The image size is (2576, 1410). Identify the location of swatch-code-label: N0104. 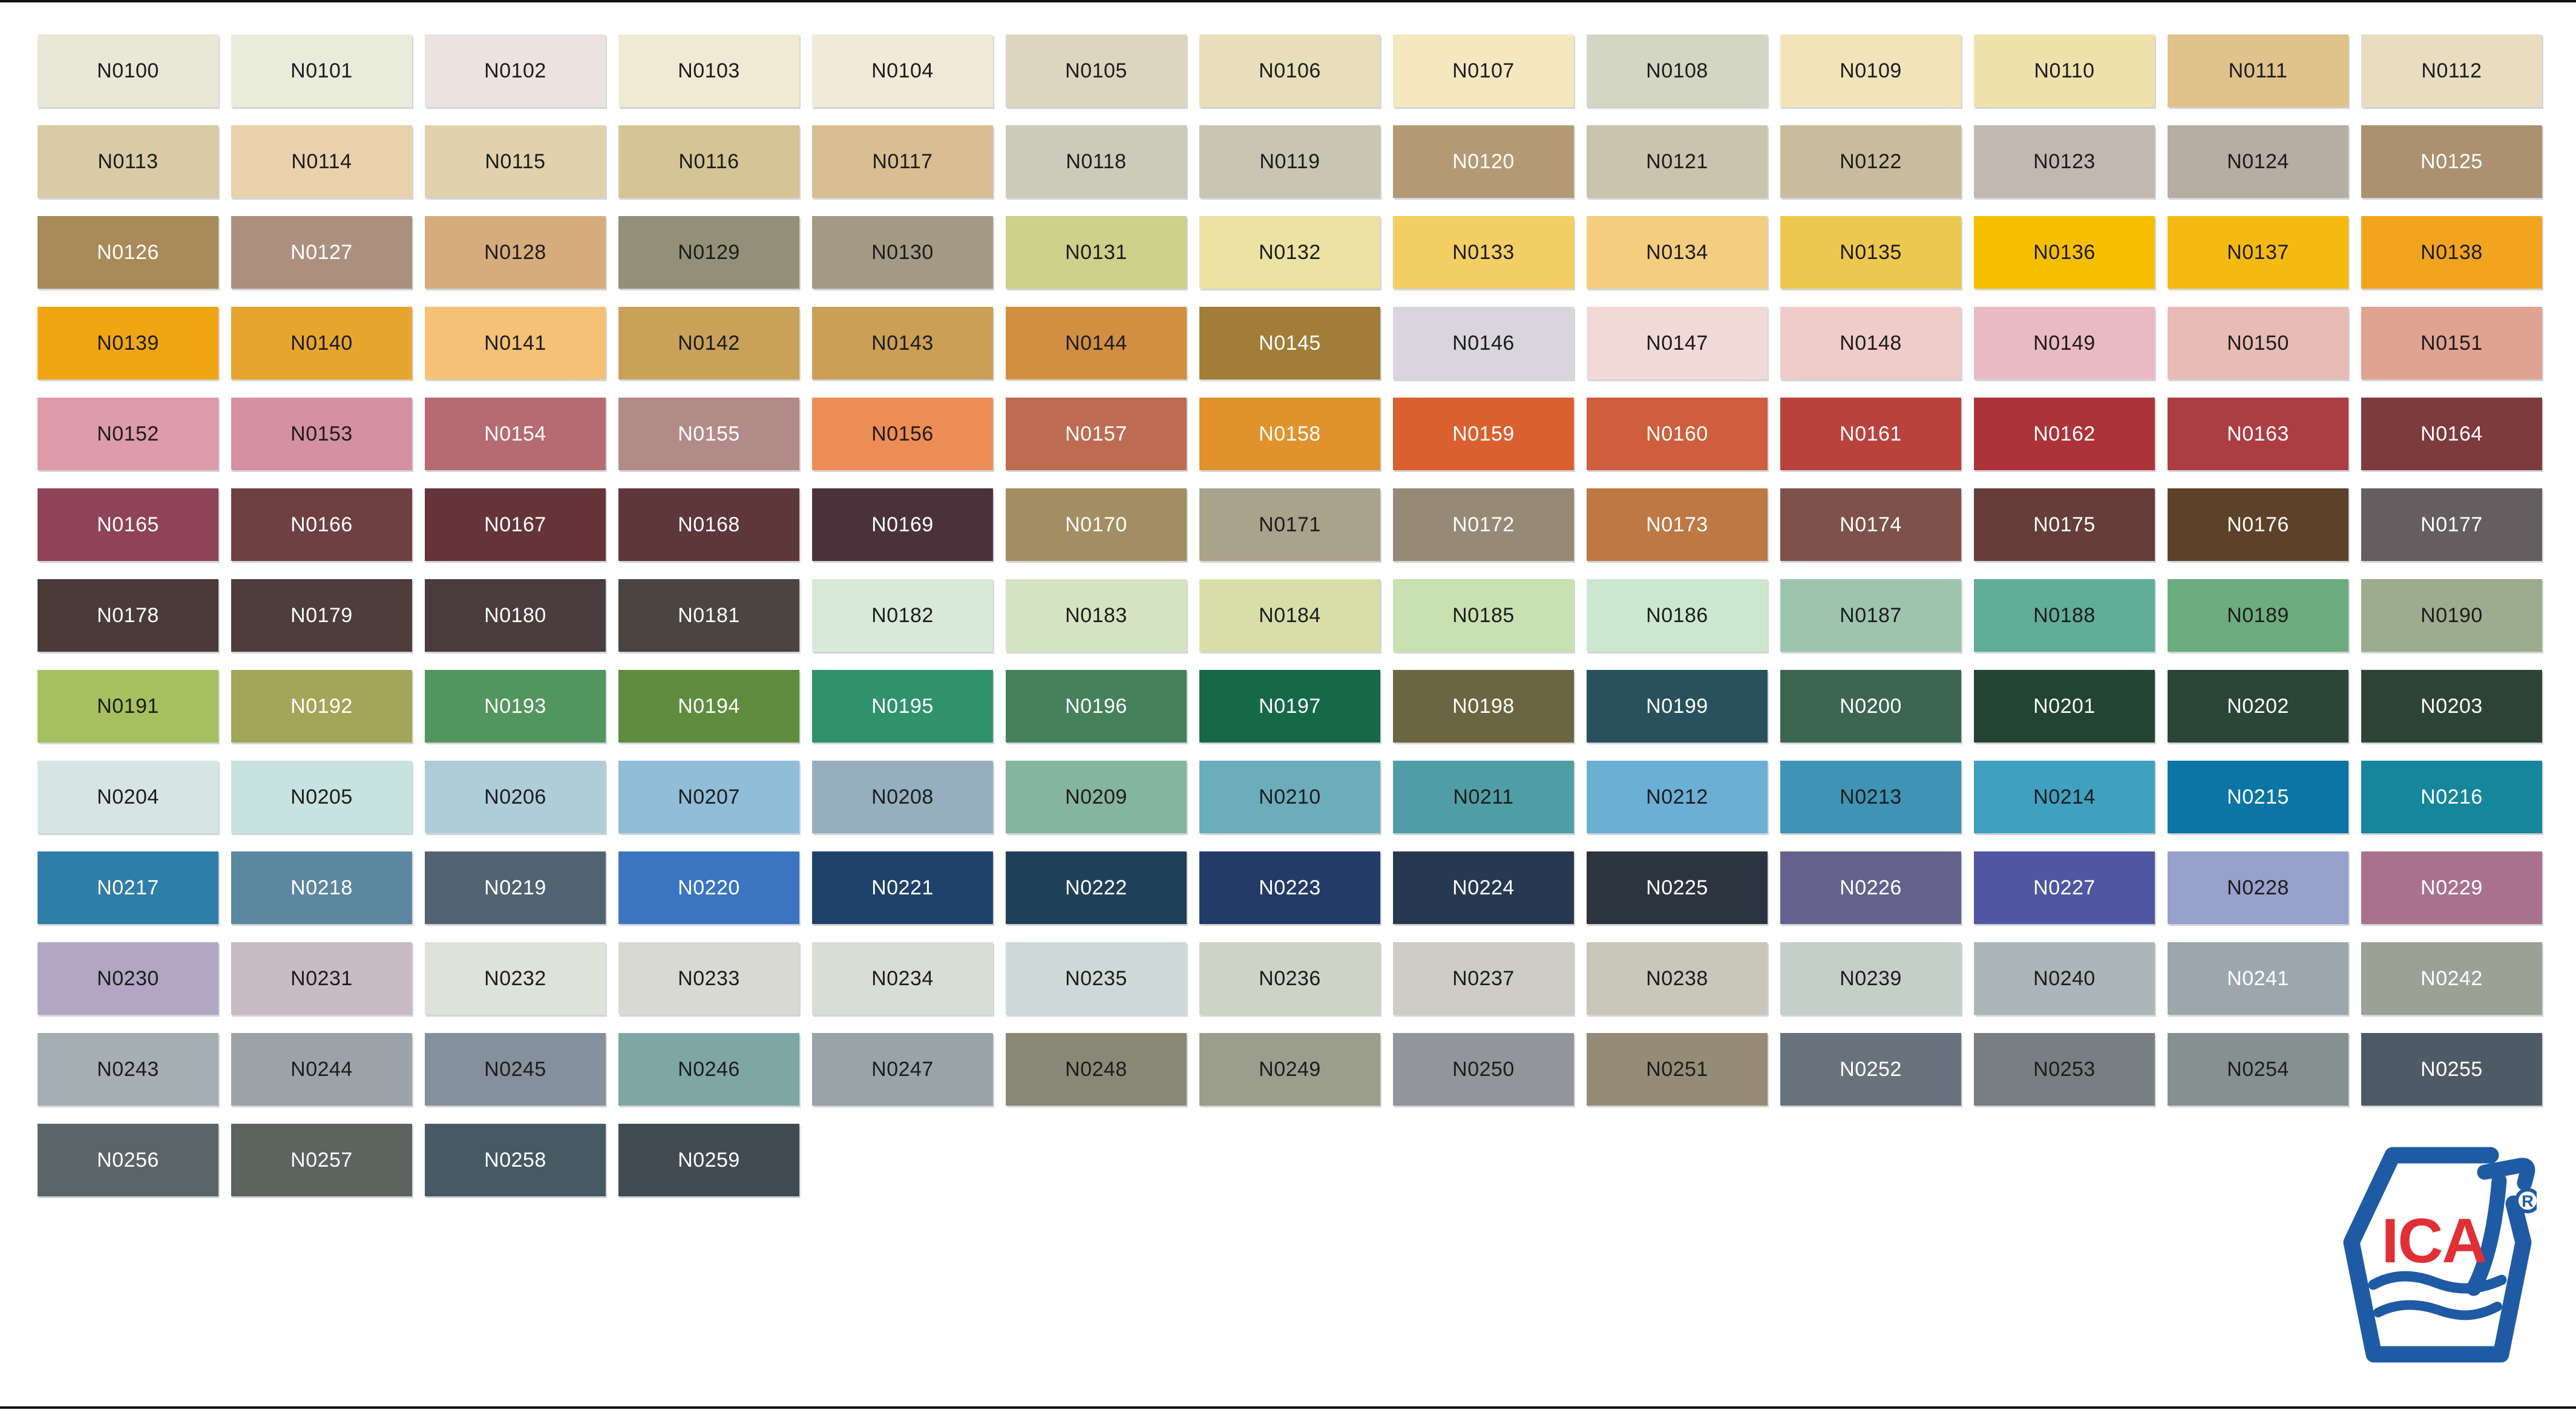
(902, 70).